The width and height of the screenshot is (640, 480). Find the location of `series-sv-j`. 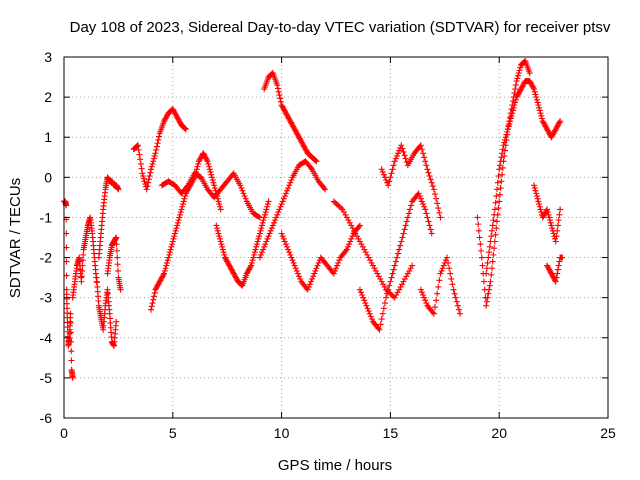

series-sv-j is located at coordinates (290, 117).